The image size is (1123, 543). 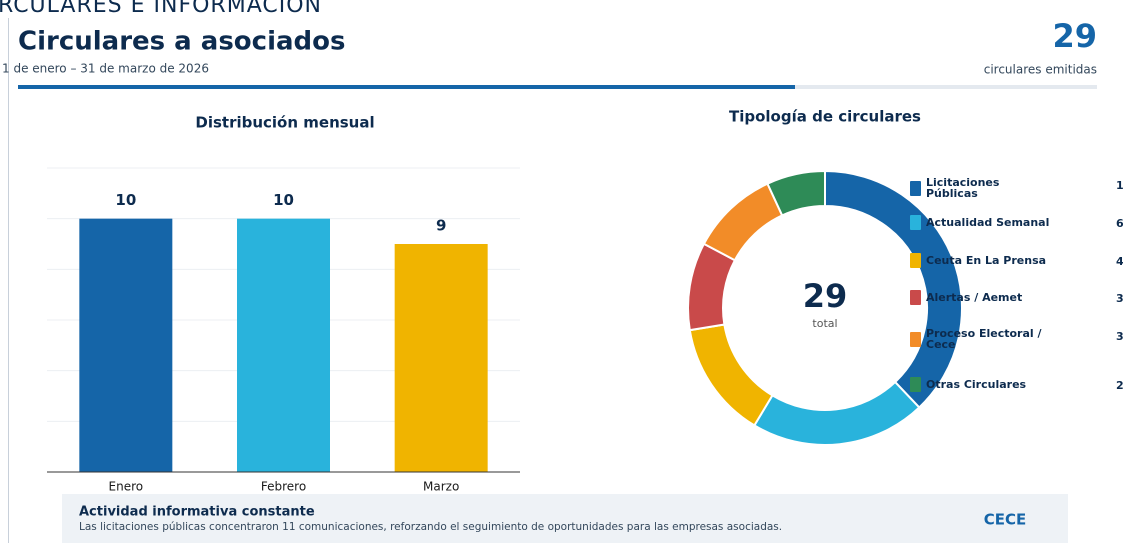 I want to click on value-label: 9, so click(x=441, y=226).